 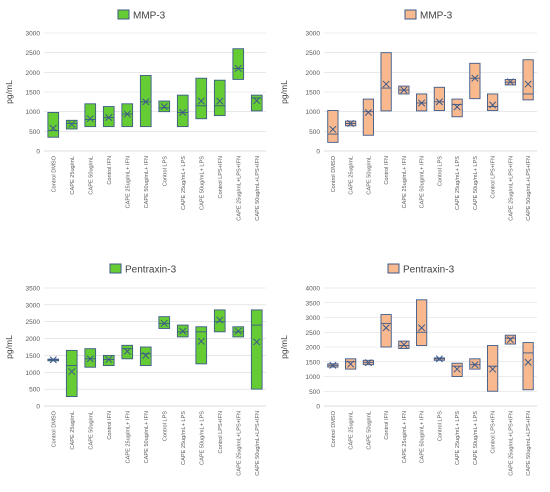 What do you see at coordinates (33, 356) in the screenshot?
I see `y-tick-label: 1500` at bounding box center [33, 356].